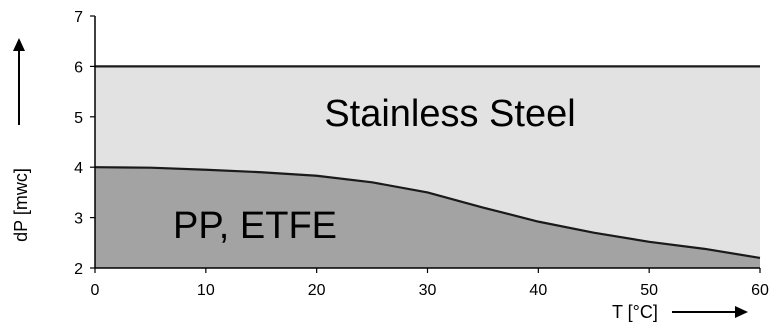 The width and height of the screenshot is (771, 327). What do you see at coordinates (206, 290) in the screenshot?
I see `x-tick-label: 10` at bounding box center [206, 290].